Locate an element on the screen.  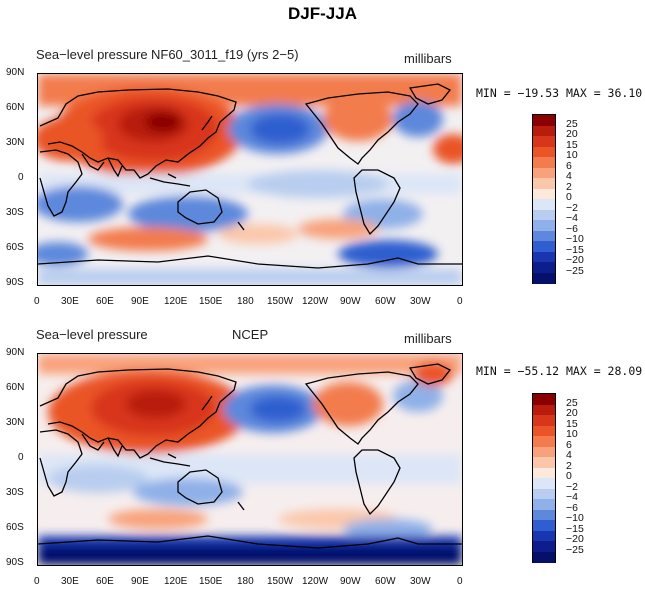
panel-1-colorbar is located at coordinates (544, 199).